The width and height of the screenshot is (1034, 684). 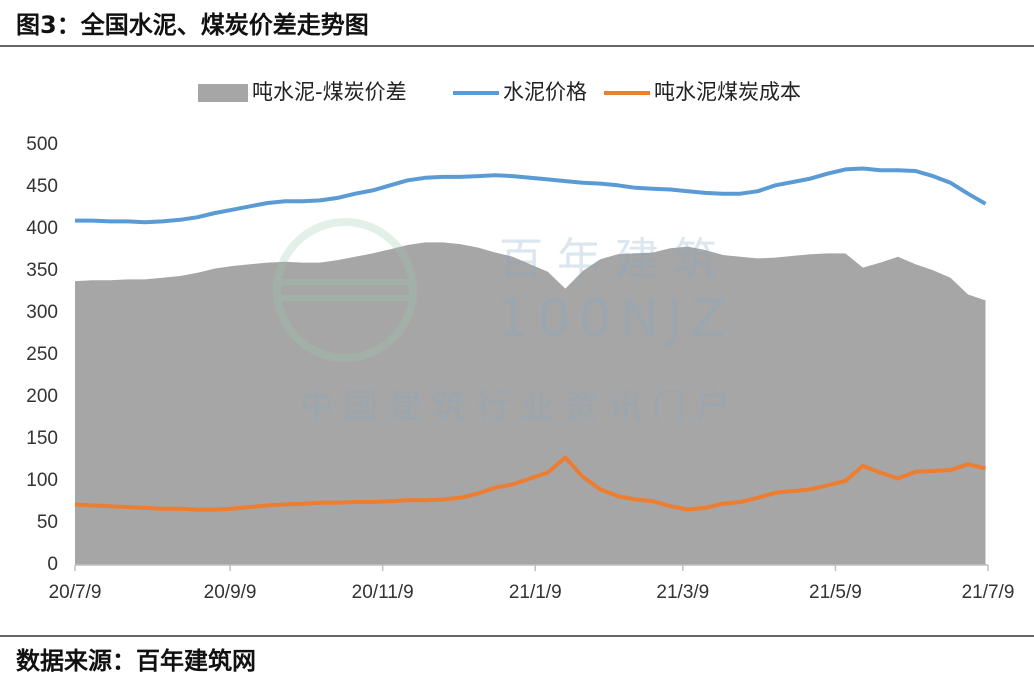 What do you see at coordinates (42, 354) in the screenshot?
I see `y-tick-label: 250` at bounding box center [42, 354].